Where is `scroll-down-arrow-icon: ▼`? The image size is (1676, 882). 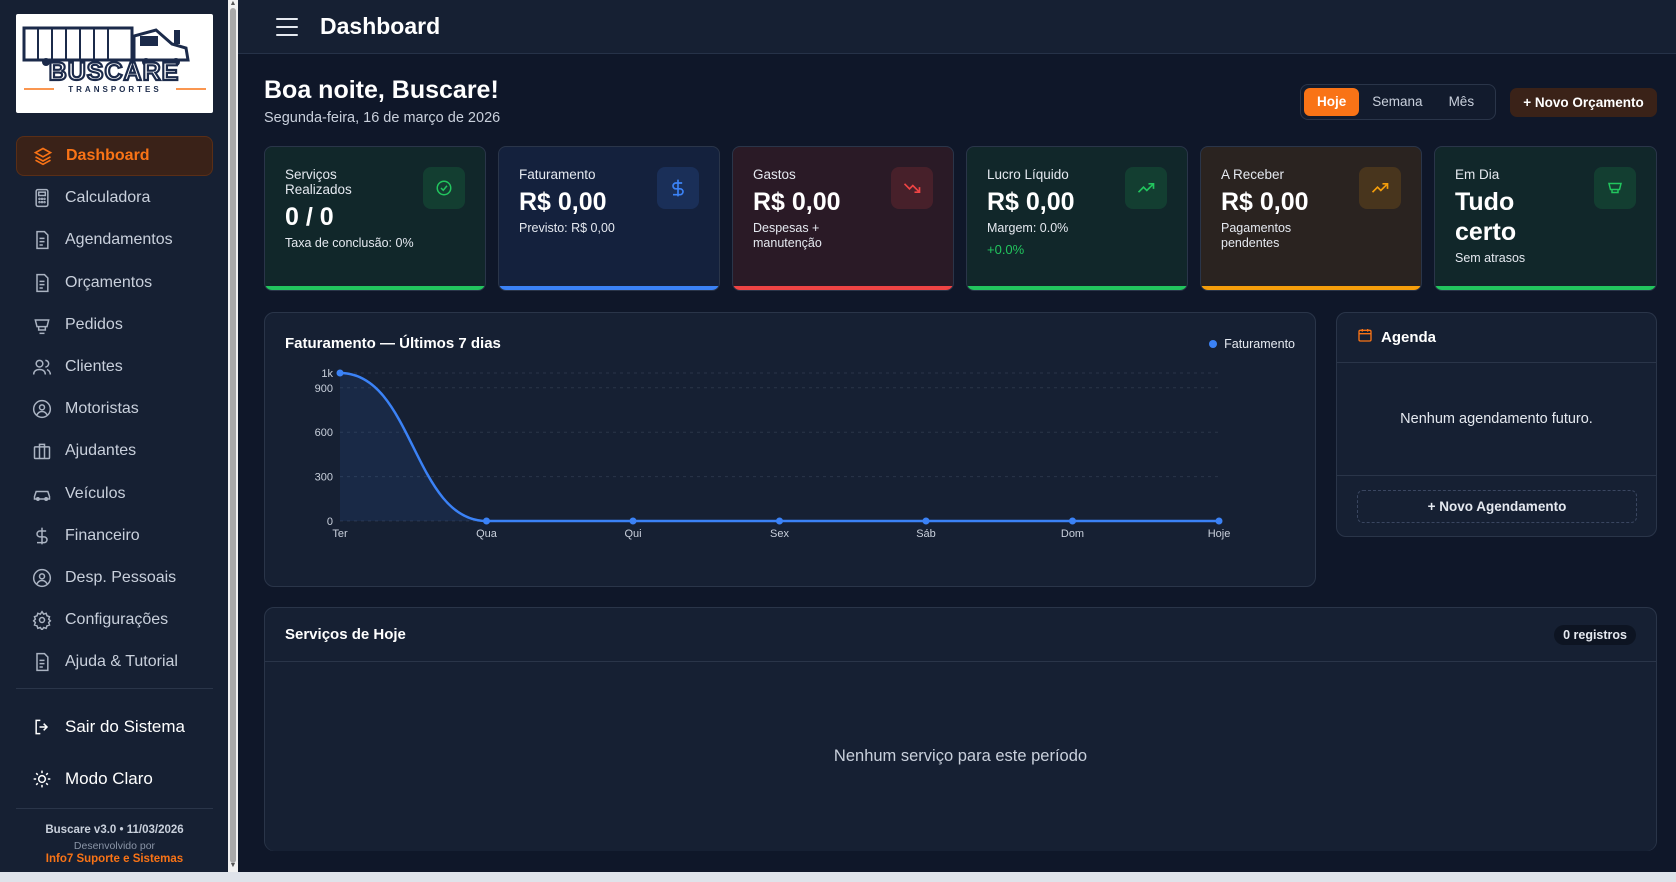 scroll-down-arrow-icon: ▼ is located at coordinates (233, 865).